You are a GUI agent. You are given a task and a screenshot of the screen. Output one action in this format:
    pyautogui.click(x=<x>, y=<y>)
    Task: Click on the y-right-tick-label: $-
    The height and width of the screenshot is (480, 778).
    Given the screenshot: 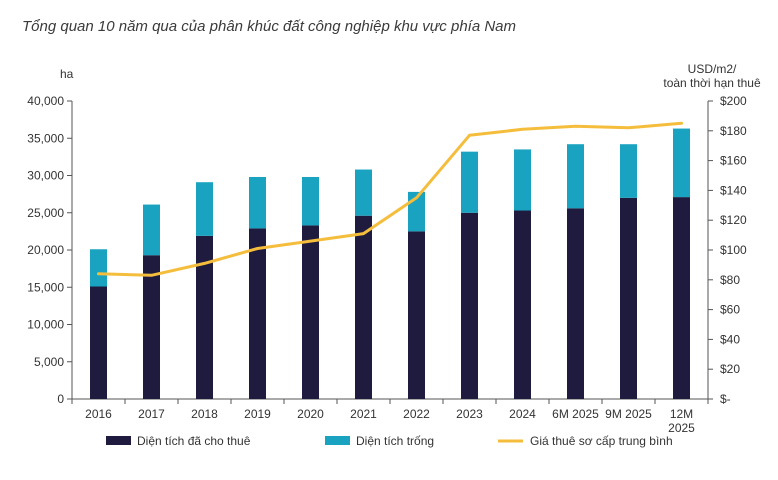 What is the action you would take?
    pyautogui.click(x=725, y=399)
    